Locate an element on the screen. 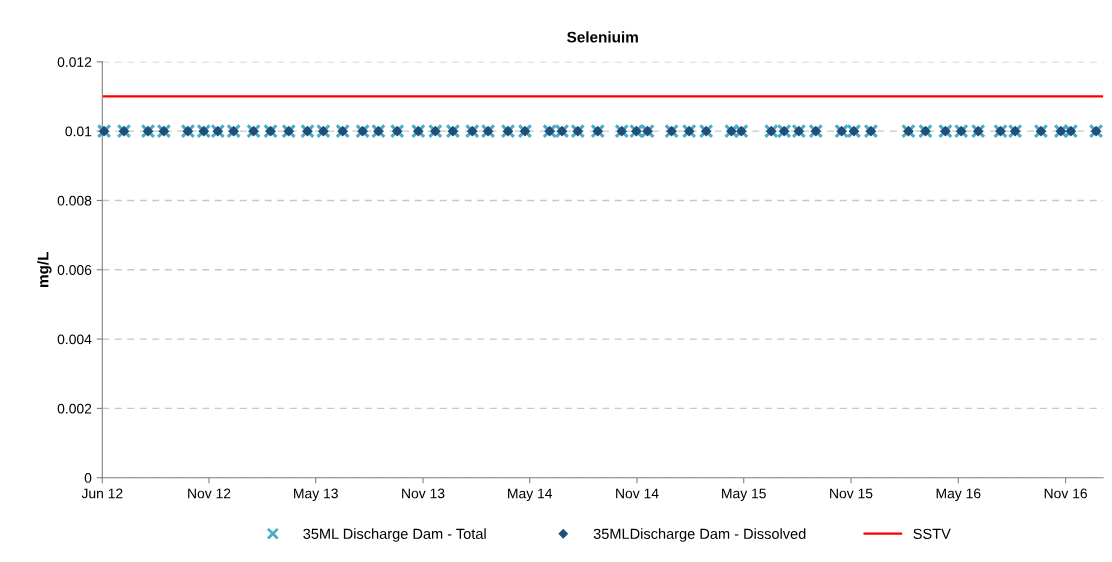  x-tick-label: May 13 is located at coordinates (316, 495).